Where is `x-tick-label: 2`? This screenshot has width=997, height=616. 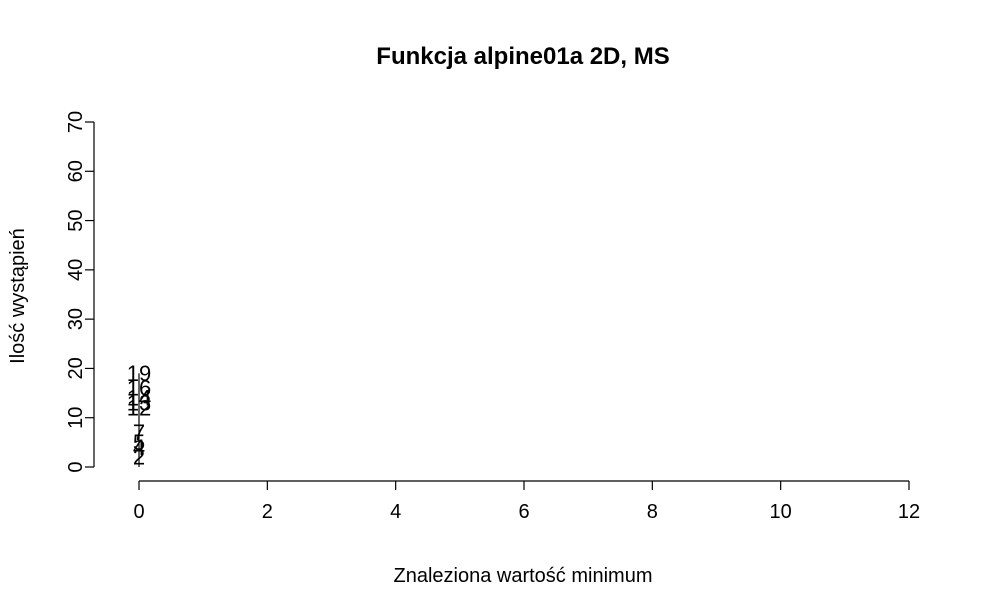
x-tick-label: 2 is located at coordinates (267, 512).